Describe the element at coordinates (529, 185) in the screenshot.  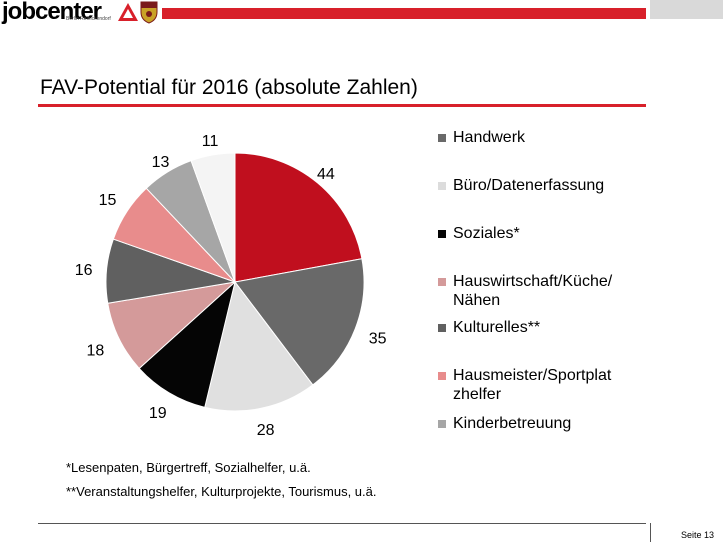
I see `legend-label: Büro/Datenerfassung` at that location.